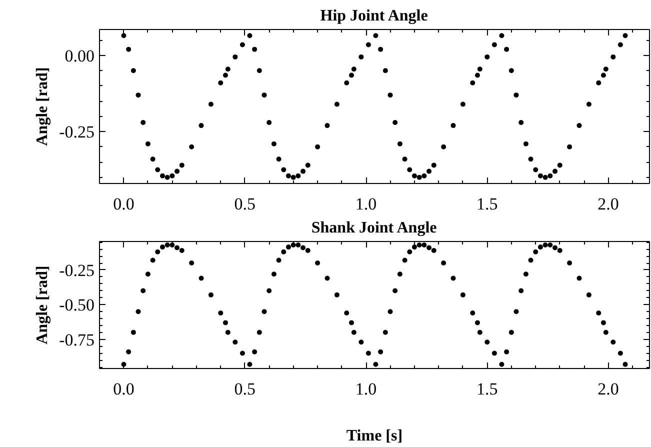 Image resolution: width=651 pixels, height=447 pixels. What do you see at coordinates (77, 340) in the screenshot?
I see `y-tick-label: -0.75` at bounding box center [77, 340].